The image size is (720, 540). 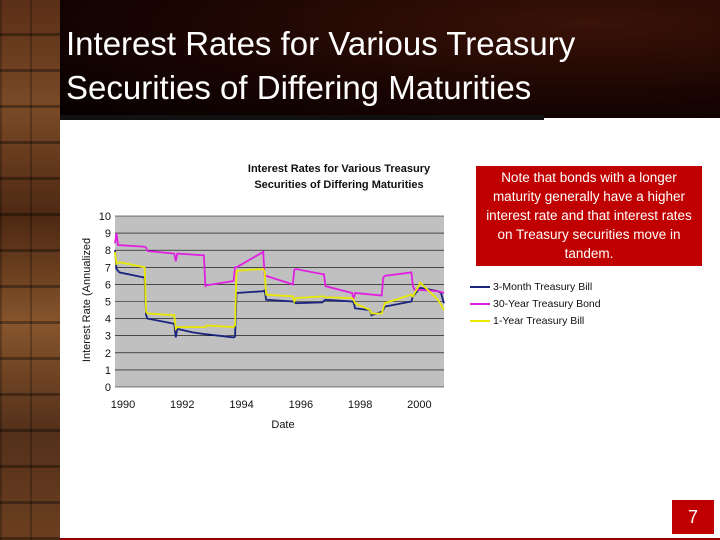 I want to click on legend-item: 30-Year Treasury Bond, so click(x=535, y=303).